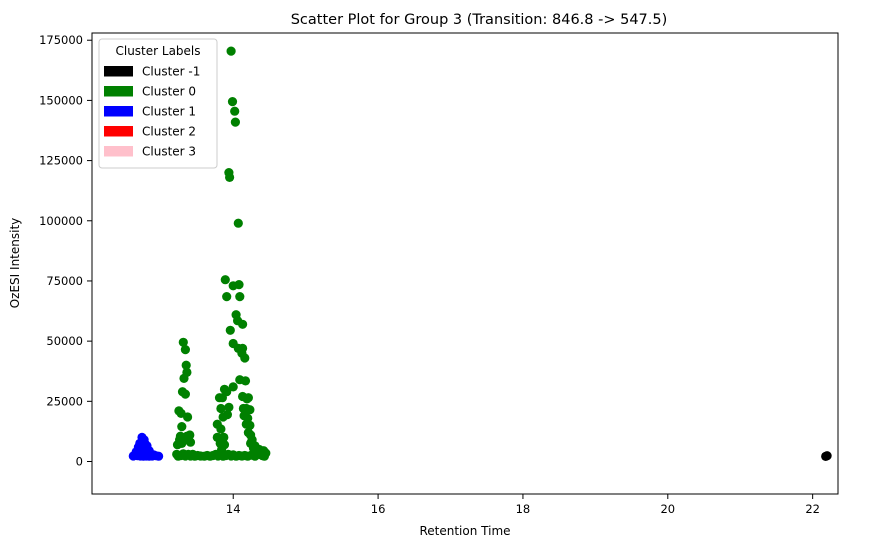 This screenshot has height=547, width=876. Describe the element at coordinates (61, 161) in the screenshot. I see `y-tick-label-125000: 125000` at that location.